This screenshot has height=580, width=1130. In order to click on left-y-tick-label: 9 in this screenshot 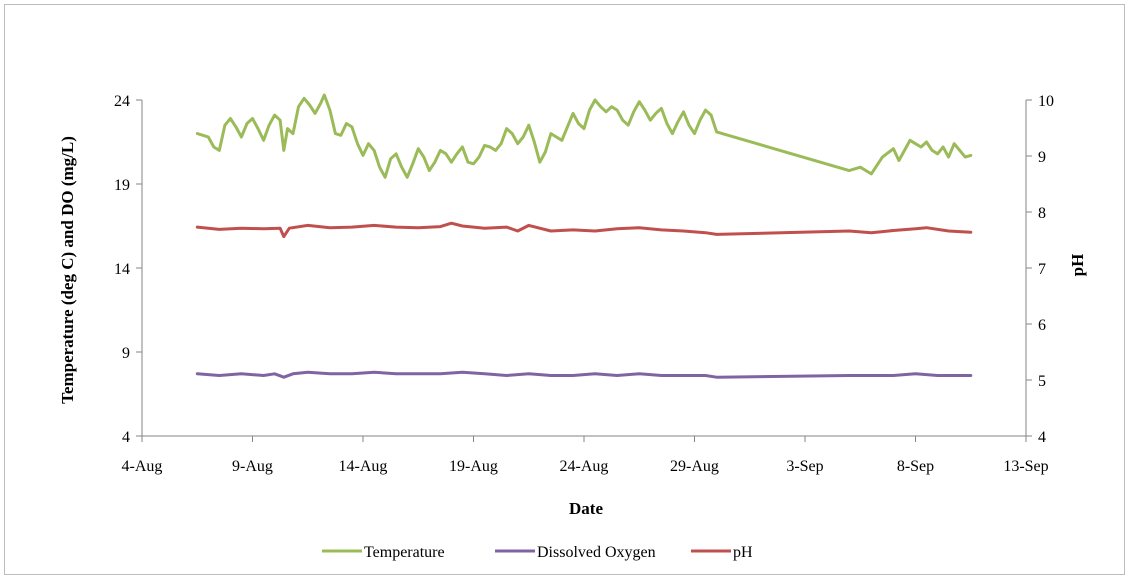, I will do `click(126, 353)`.